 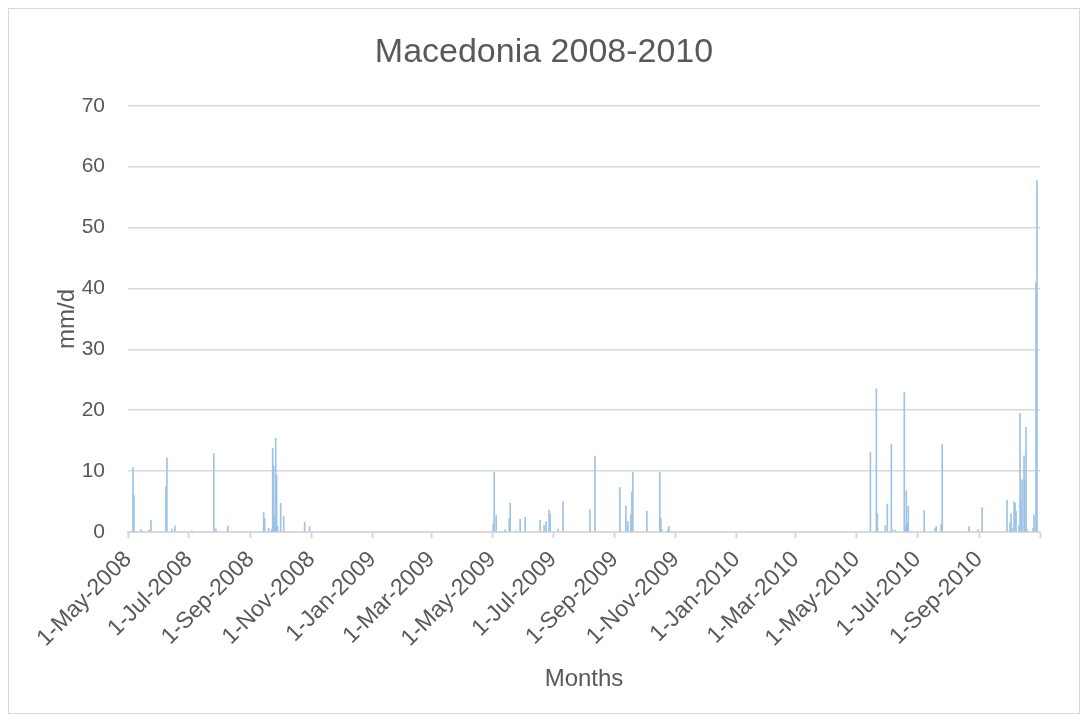 I want to click on y-tick-label: 10, so click(x=93, y=469).